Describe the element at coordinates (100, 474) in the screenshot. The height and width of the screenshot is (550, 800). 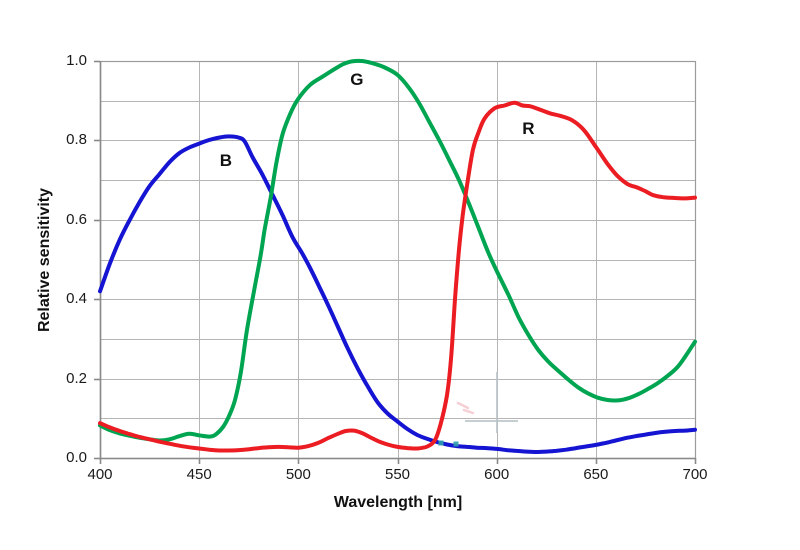
I see `x-tick-label: 400` at that location.